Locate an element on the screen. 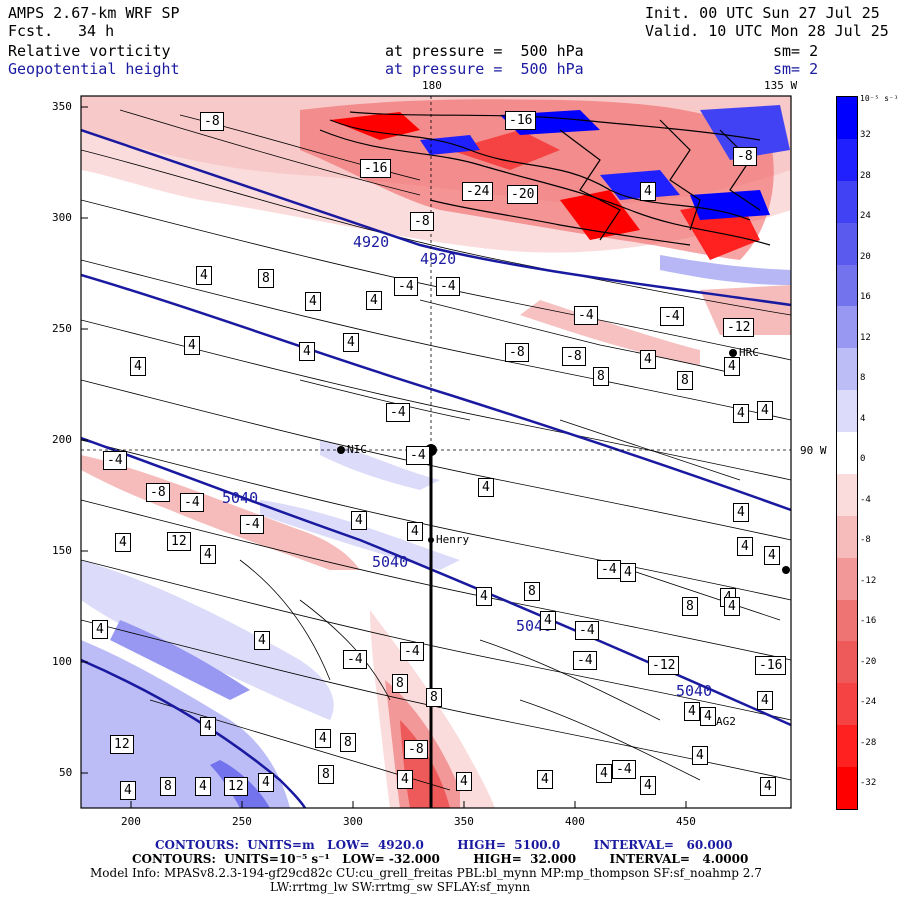  colorbar-tick-label: -20 is located at coordinates (868, 661).